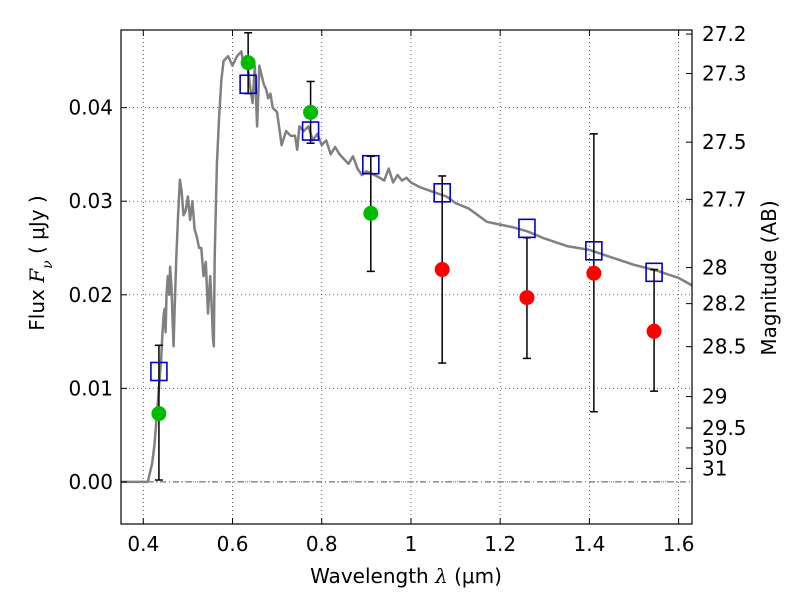  What do you see at coordinates (40, 262) in the screenshot?
I see `y-axis-label: Flux Fν ( μJy )` at bounding box center [40, 262].